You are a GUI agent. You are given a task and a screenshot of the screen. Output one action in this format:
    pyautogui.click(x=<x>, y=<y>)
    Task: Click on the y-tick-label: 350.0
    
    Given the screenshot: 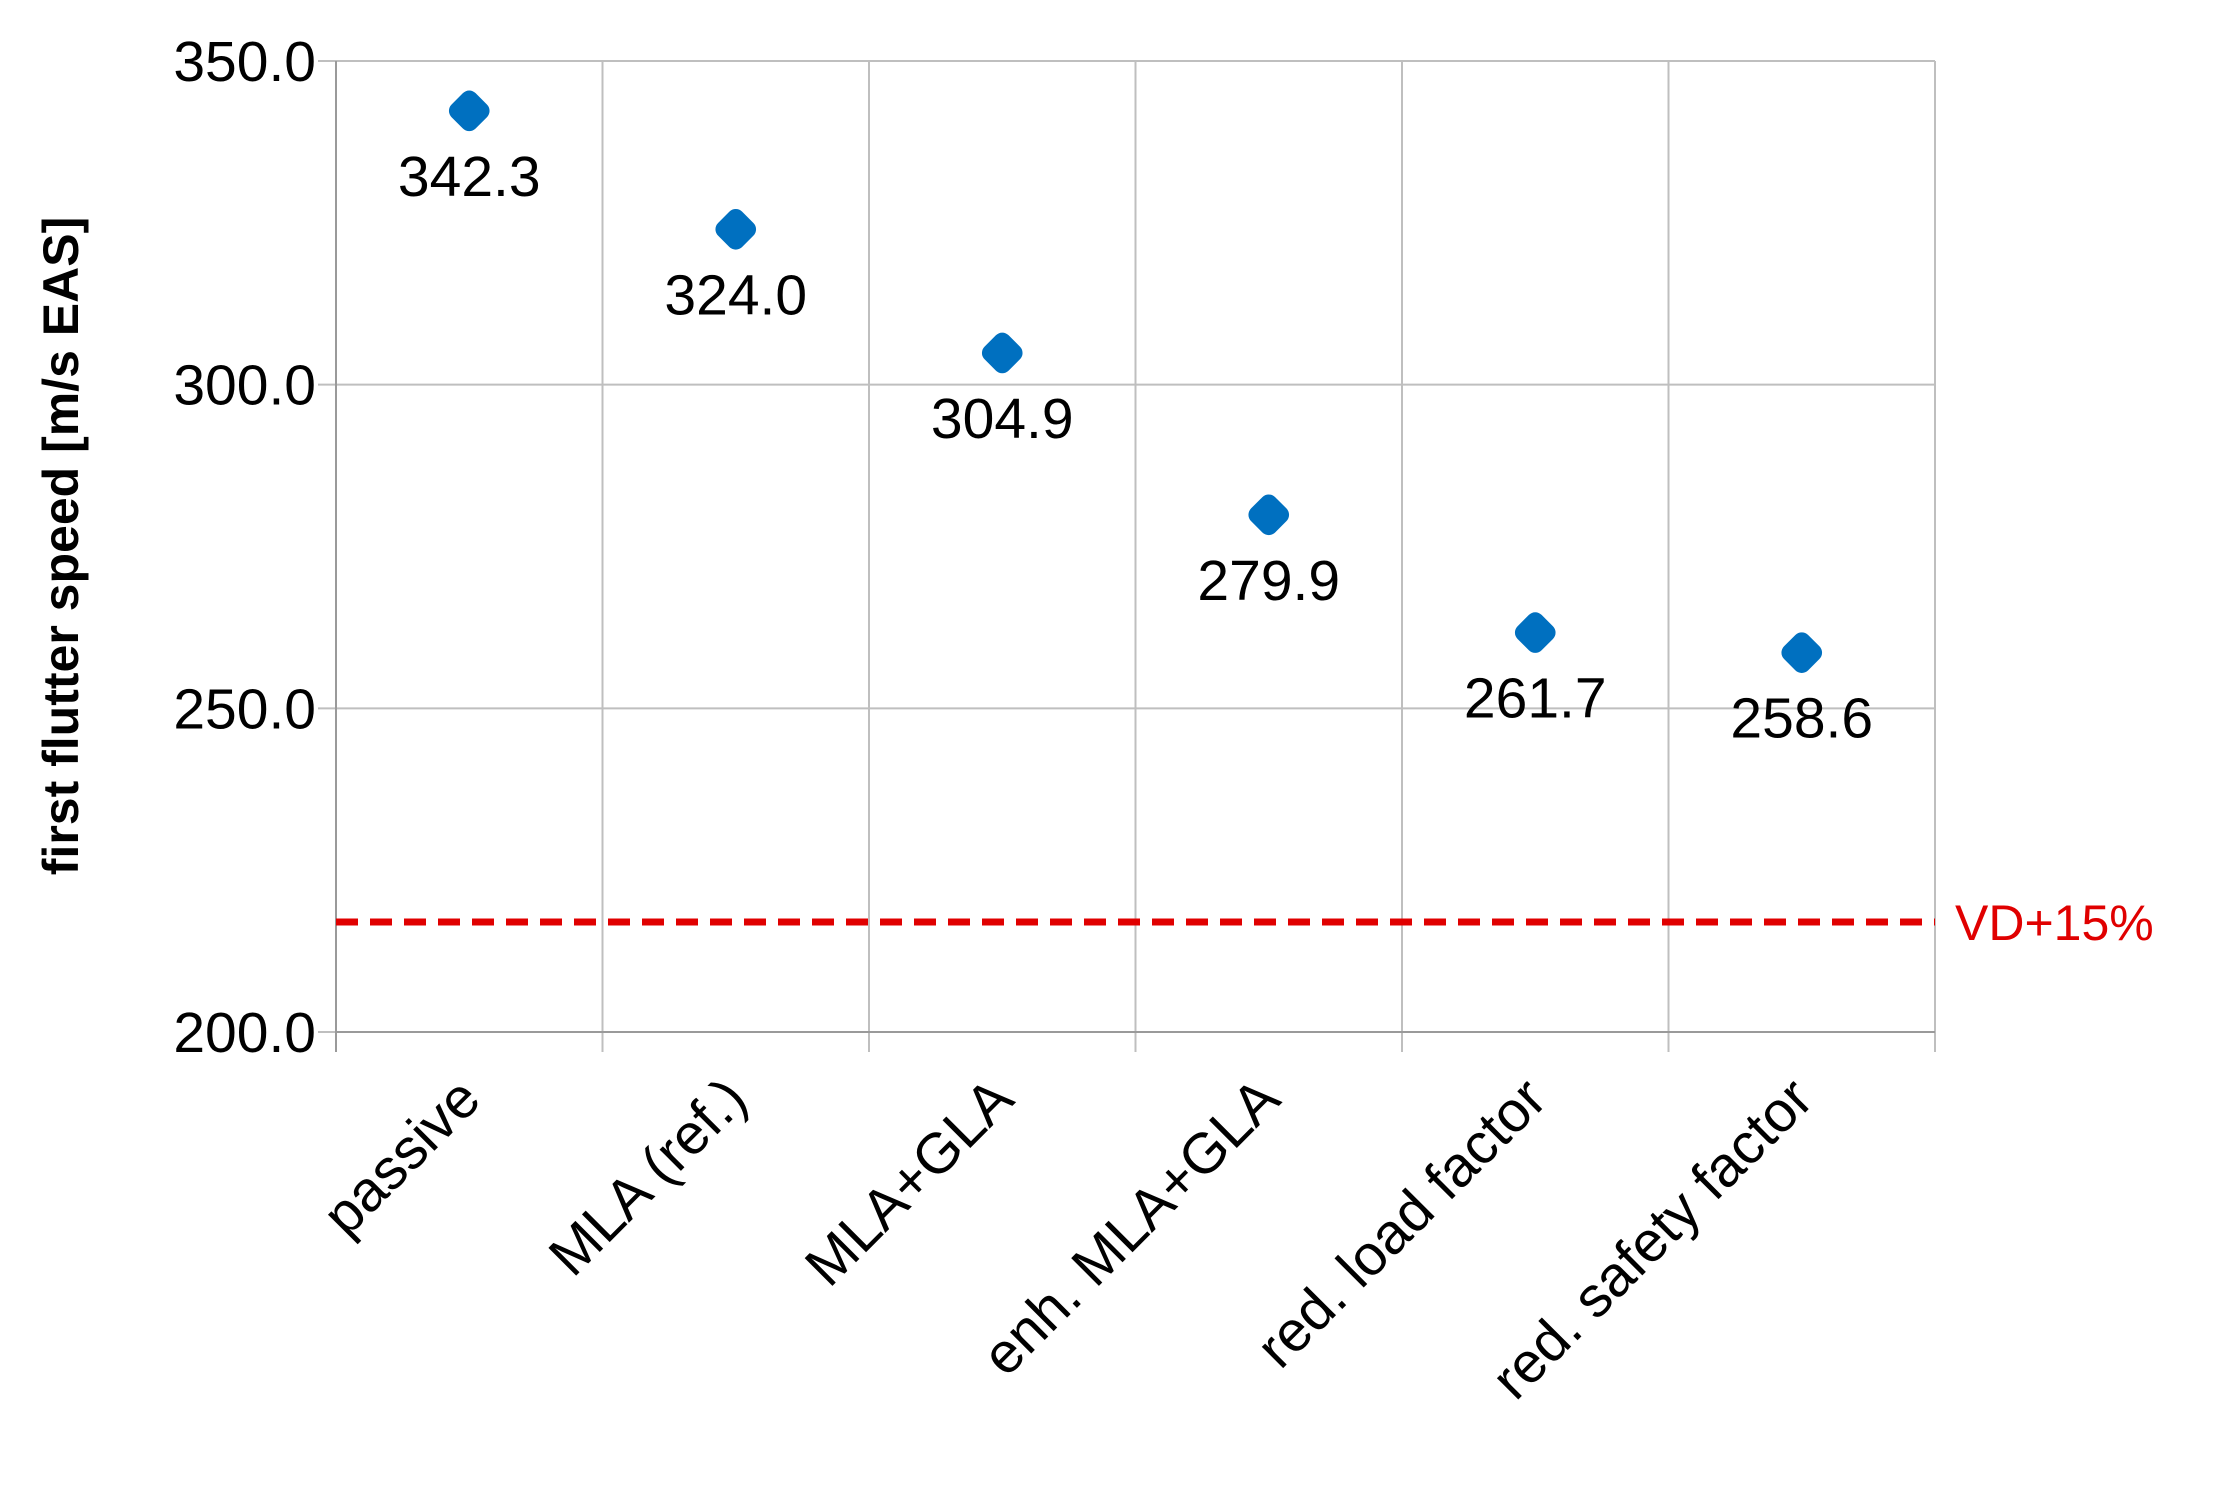 What is the action you would take?
    pyautogui.click(x=244, y=62)
    